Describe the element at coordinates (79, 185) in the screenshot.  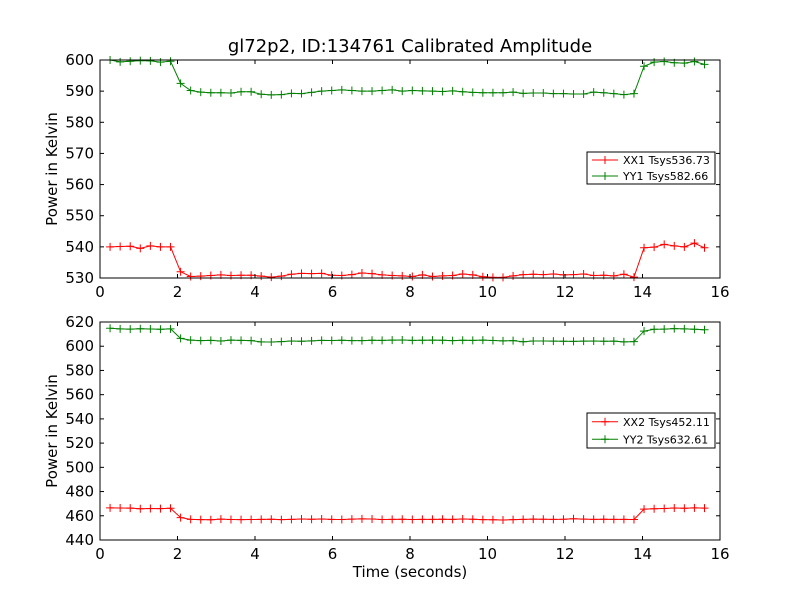
I see `y-tick-label: 560` at that location.